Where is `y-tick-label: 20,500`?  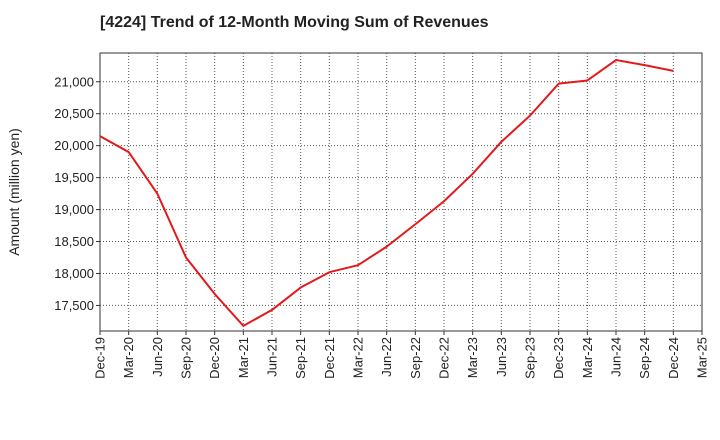 y-tick-label: 20,500 is located at coordinates (74, 113).